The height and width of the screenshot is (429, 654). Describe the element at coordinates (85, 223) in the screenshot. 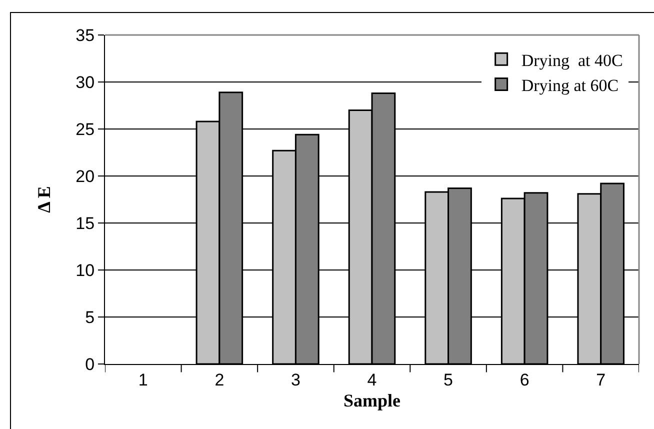

I see `y-tick-label: 15` at that location.